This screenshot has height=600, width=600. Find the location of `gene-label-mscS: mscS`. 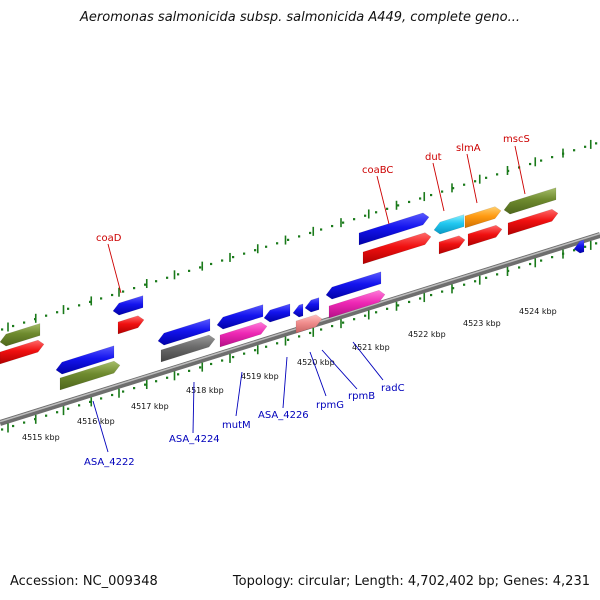

gene-label-mscS: mscS is located at coordinates (516, 139).